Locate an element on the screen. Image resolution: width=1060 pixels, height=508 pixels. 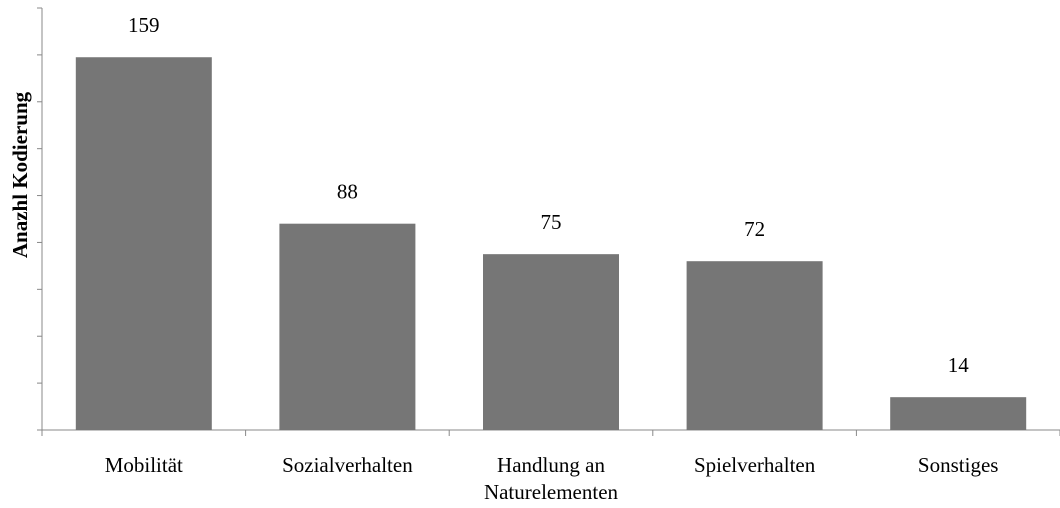
y-axis-label: Anazhl Kodierung is located at coordinates (20, 174).